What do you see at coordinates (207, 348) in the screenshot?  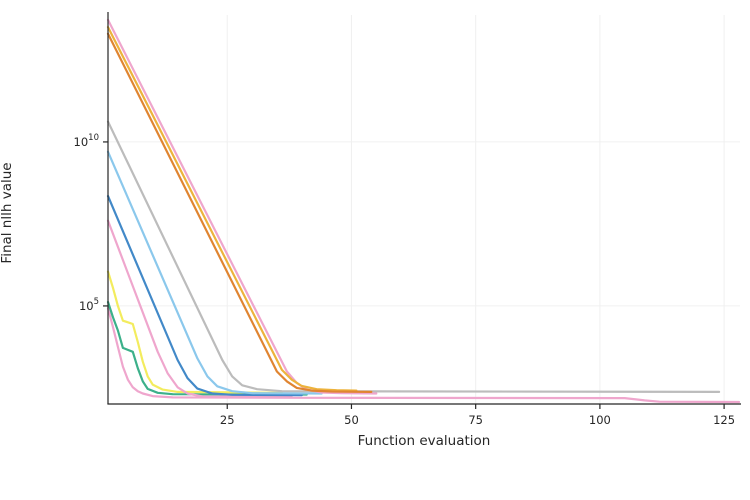 I see `series-line-run-green` at bounding box center [207, 348].